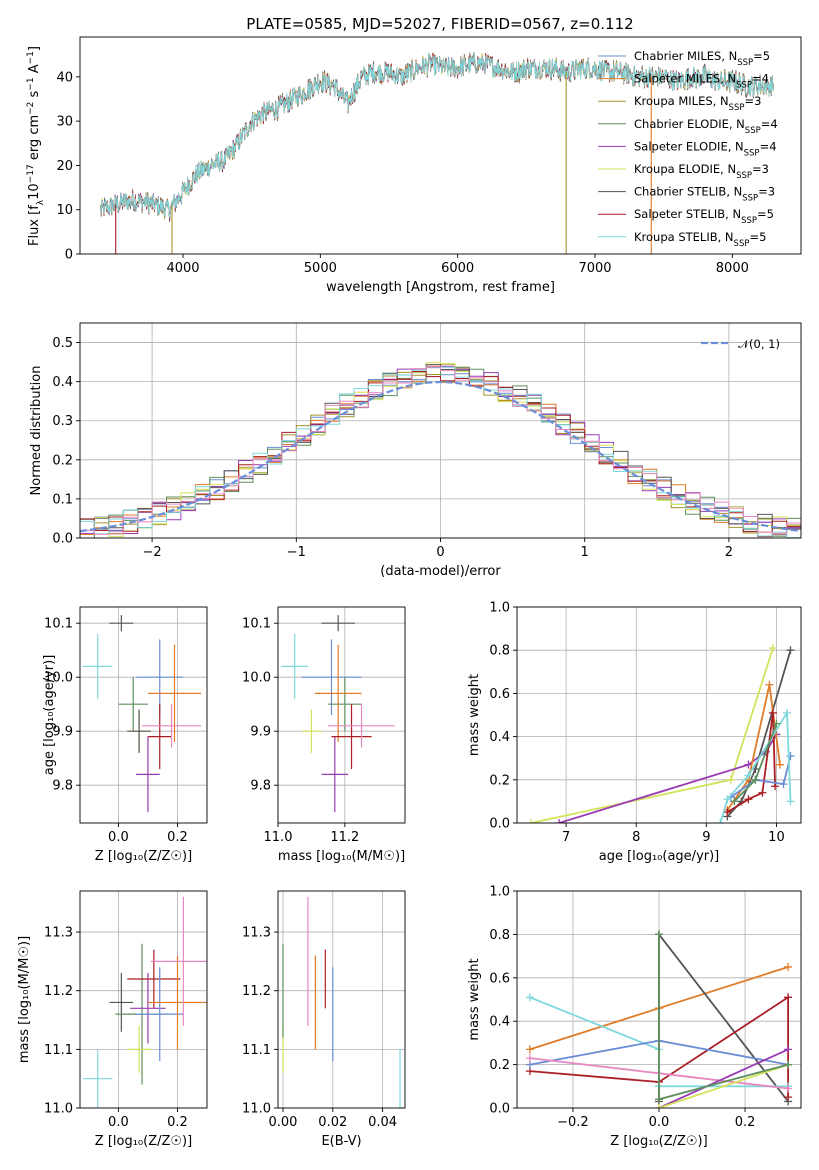  What do you see at coordinates (341, 1141) in the screenshot?
I see `x-axis-label: E(B-V)` at bounding box center [341, 1141].